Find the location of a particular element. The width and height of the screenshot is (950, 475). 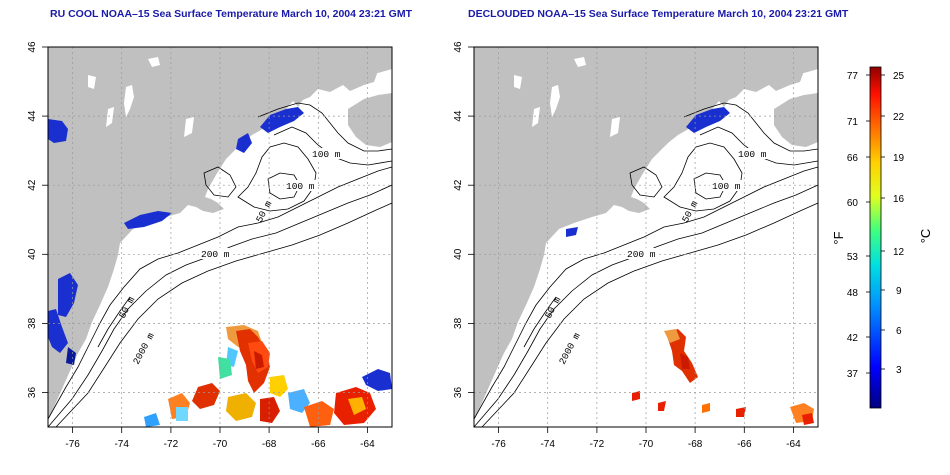

fahrenheit-tick-label: 71 is located at coordinates (853, 122).